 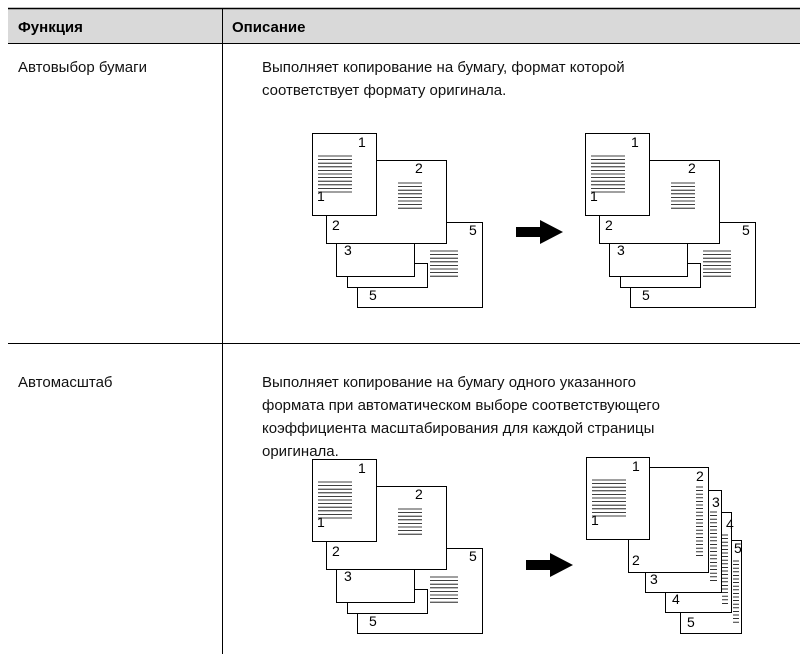 I want to click on function-name: Автовыбор бумаги, so click(x=82, y=67).